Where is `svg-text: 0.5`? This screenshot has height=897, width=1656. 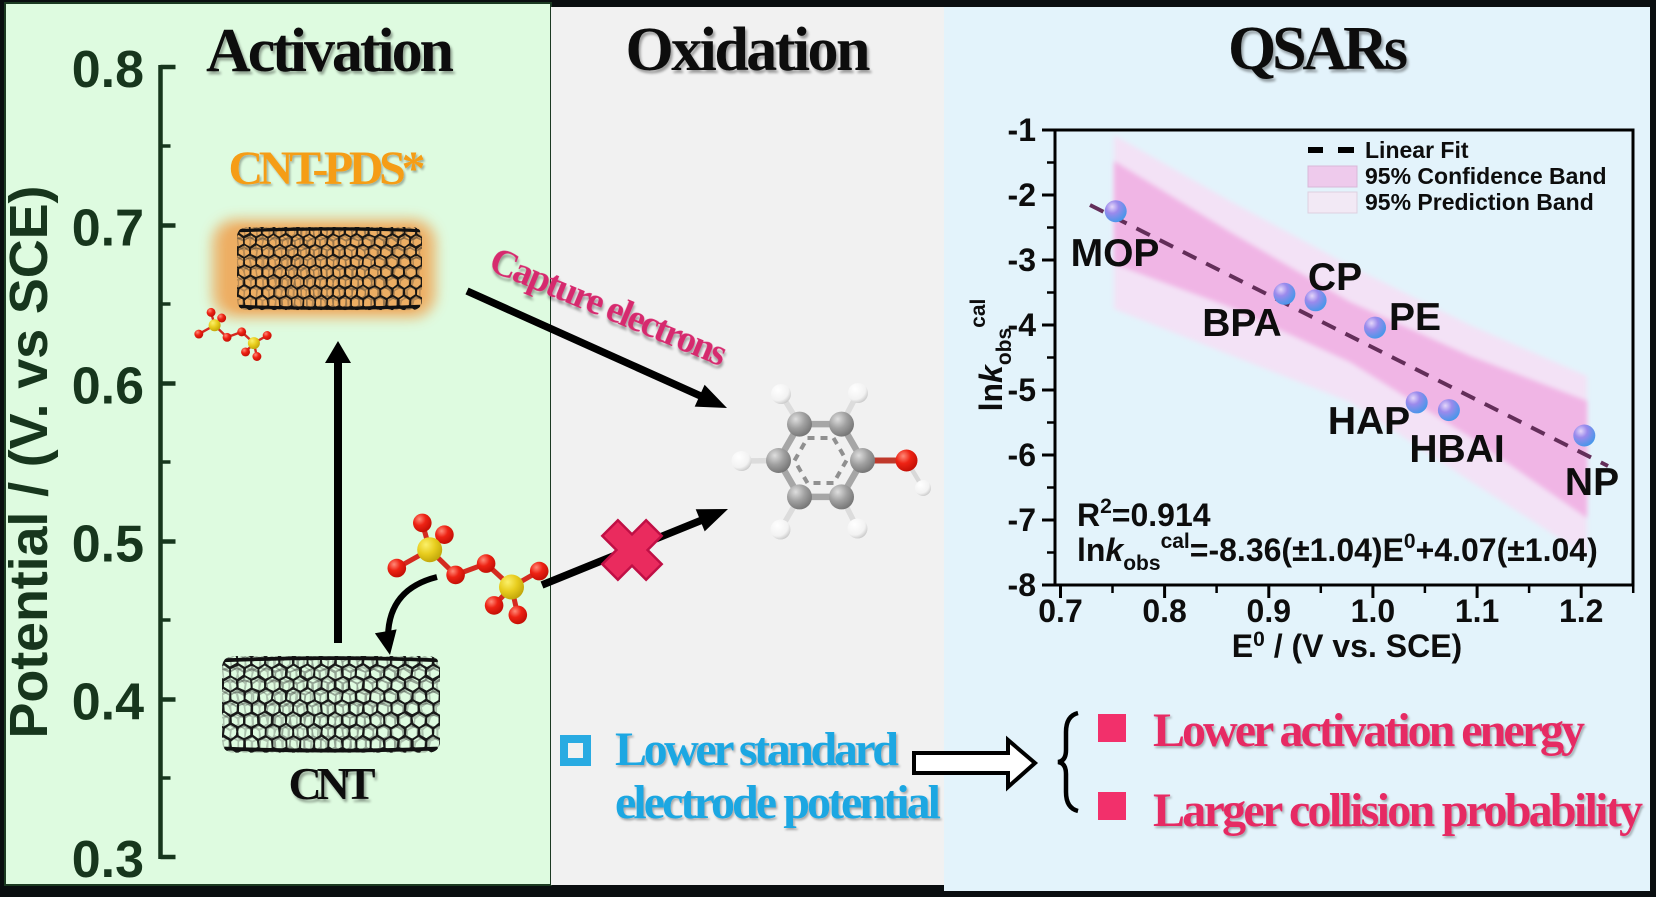
svg-text: 0.5 is located at coordinates (108, 545).